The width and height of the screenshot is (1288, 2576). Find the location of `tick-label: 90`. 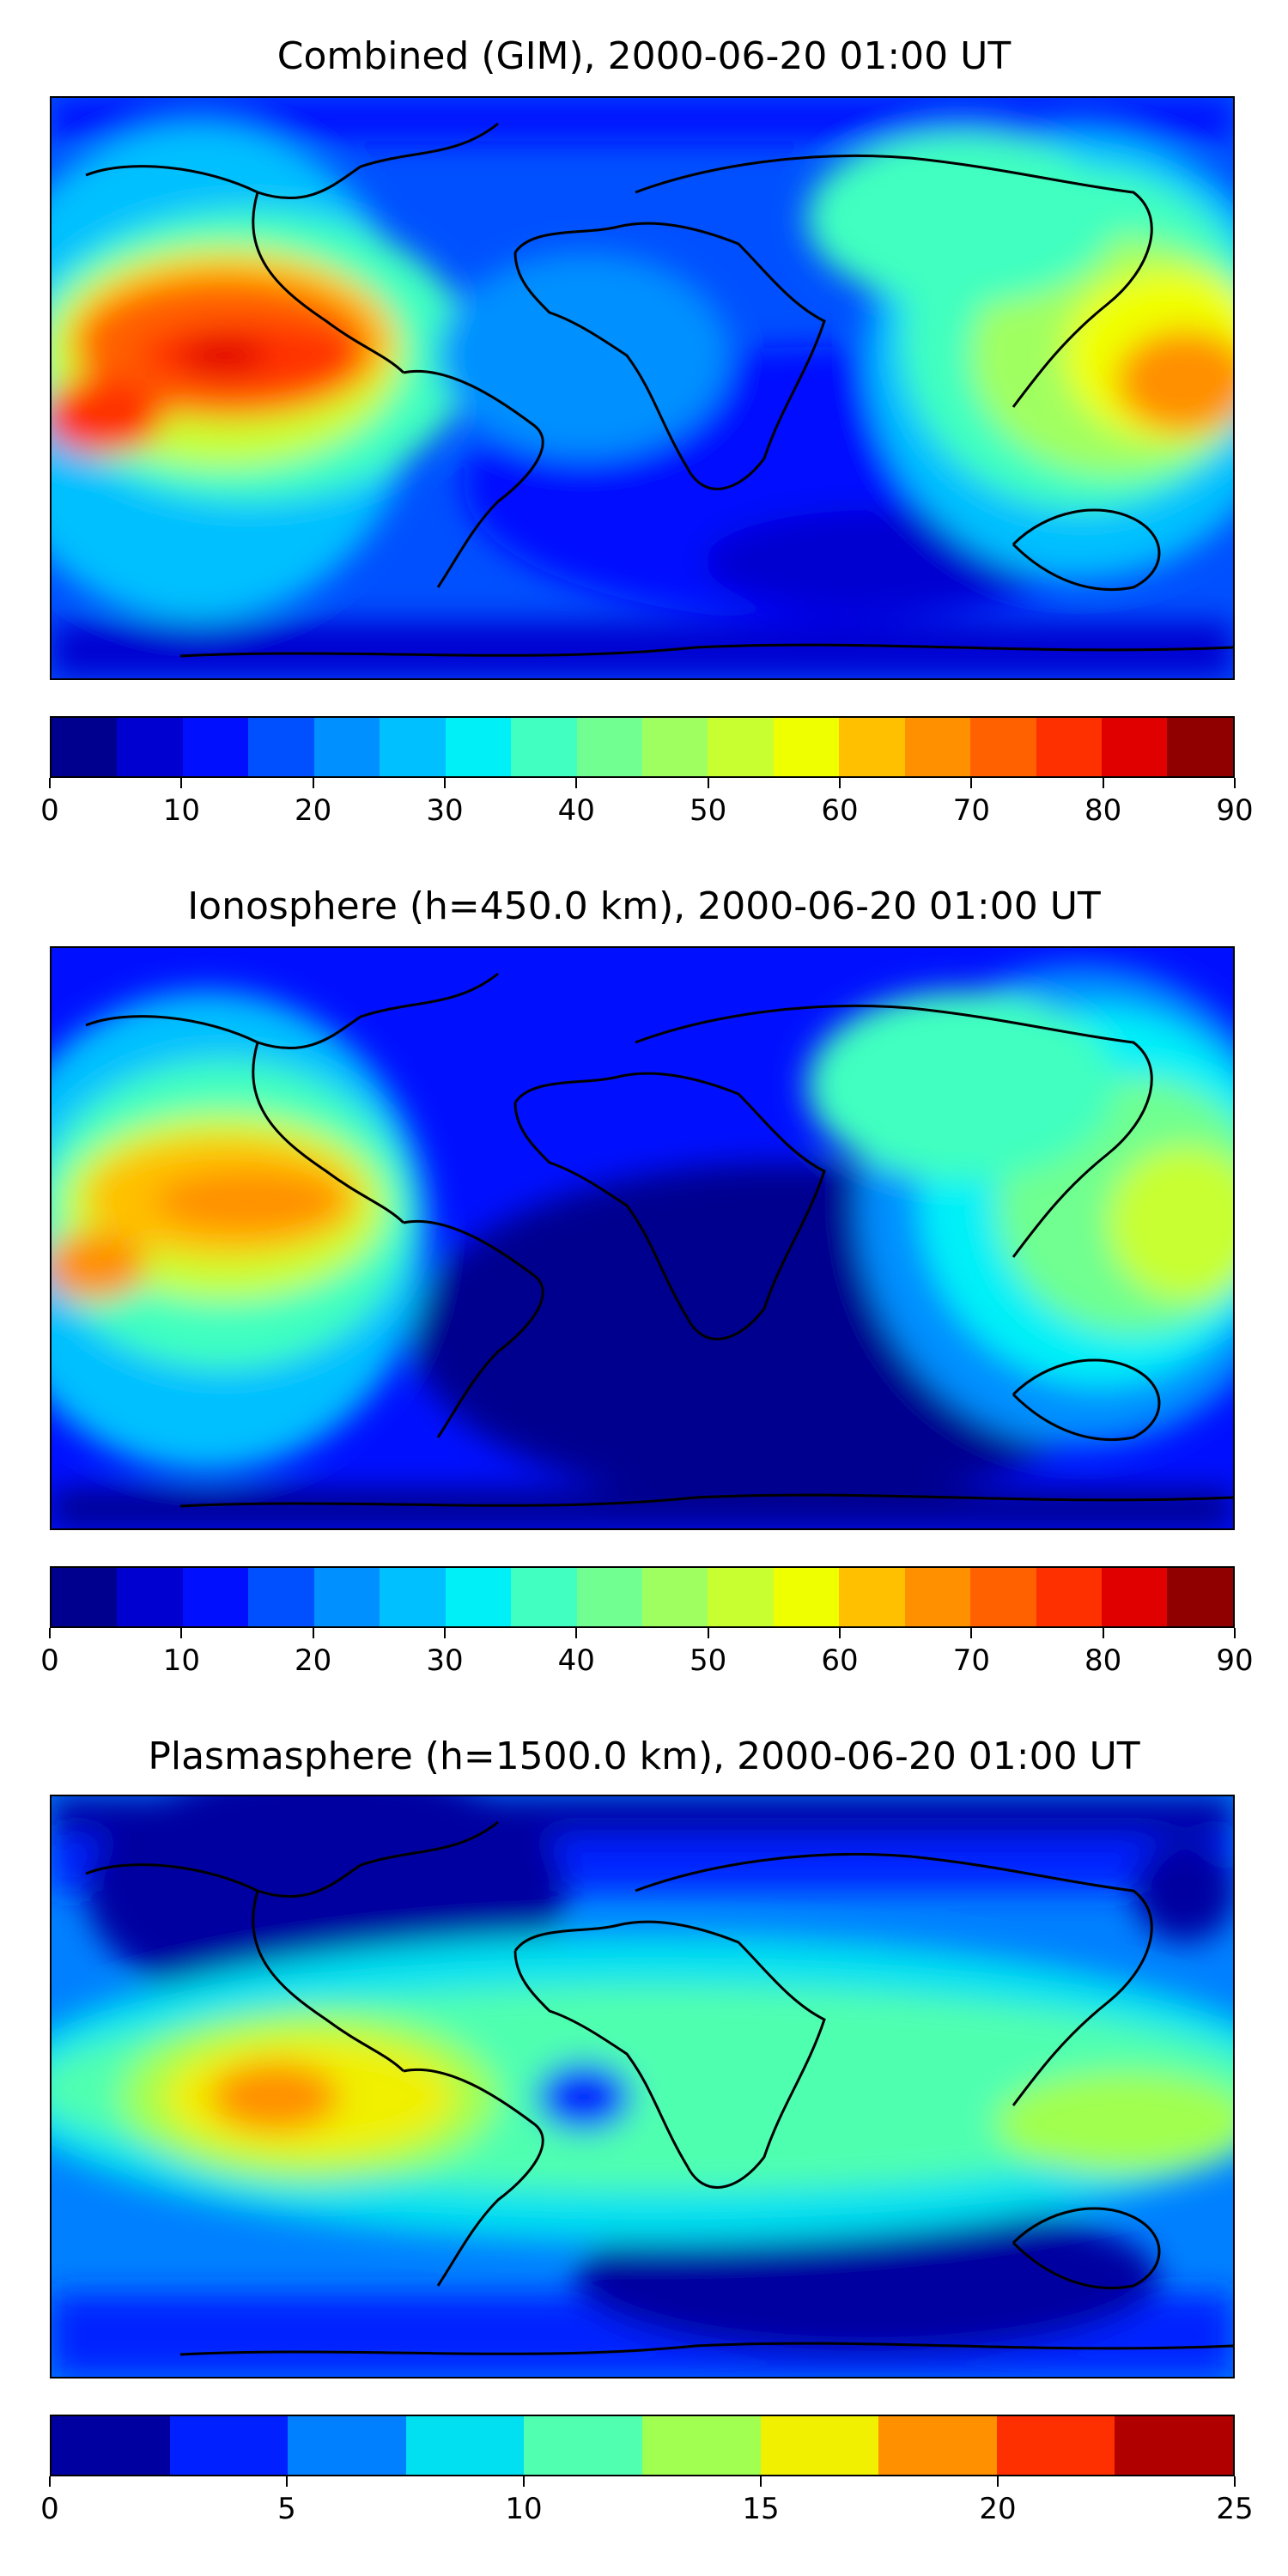

tick-label: 90 is located at coordinates (1235, 1660).